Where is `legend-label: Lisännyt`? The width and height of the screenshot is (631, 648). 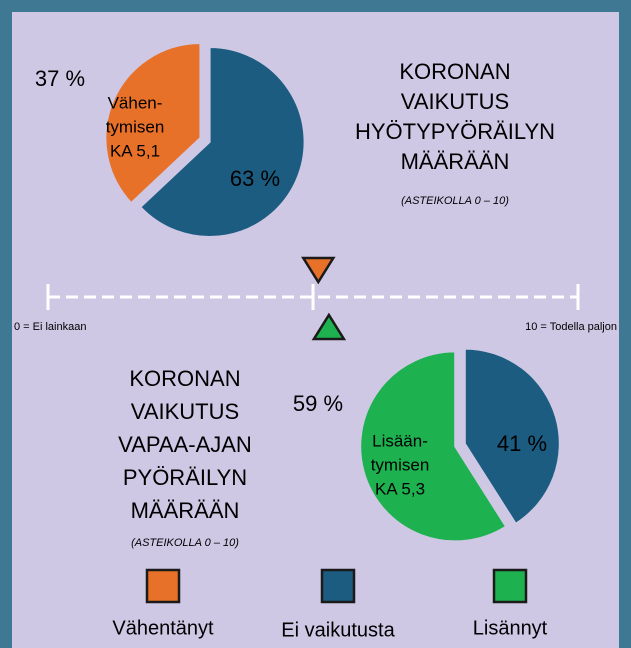
legend-label: Lisännyt is located at coordinates (510, 628).